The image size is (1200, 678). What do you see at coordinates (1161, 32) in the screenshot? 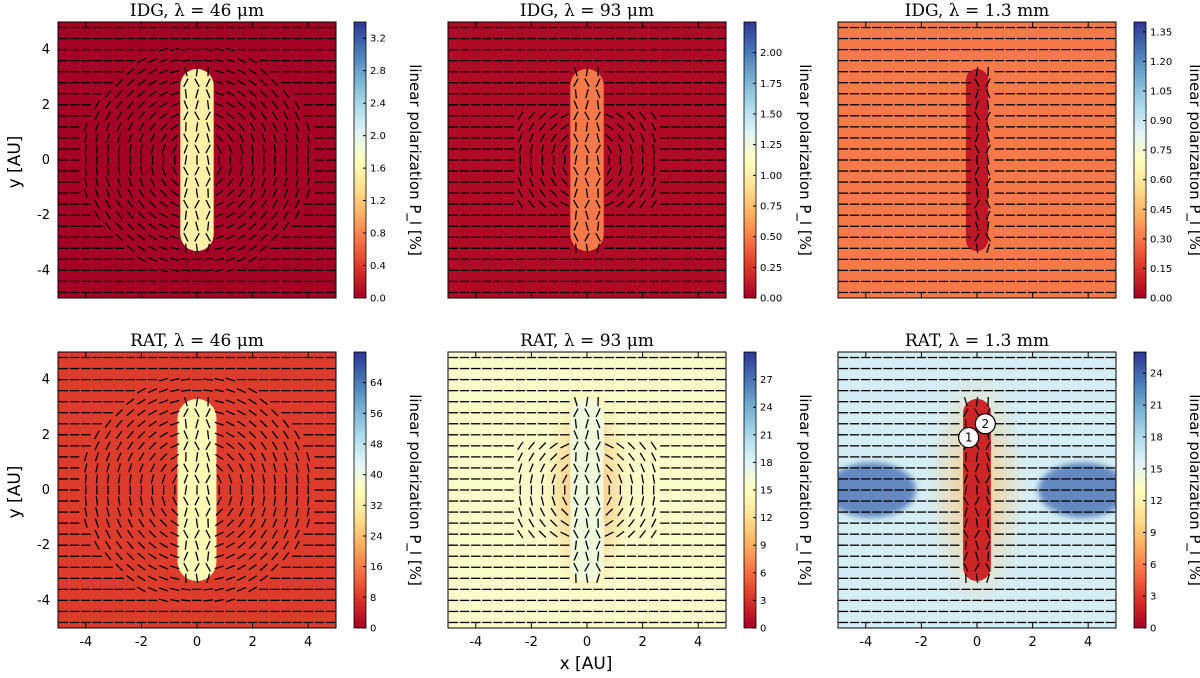
I see `colorbar-tick-label: 1.35` at bounding box center [1161, 32].